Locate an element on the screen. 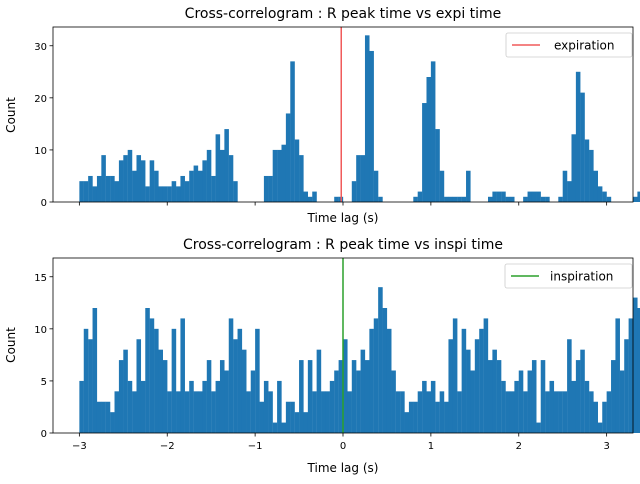  inspi-x-axis: −3 −2 −1 0 1 2 3 is located at coordinates (341, 442).